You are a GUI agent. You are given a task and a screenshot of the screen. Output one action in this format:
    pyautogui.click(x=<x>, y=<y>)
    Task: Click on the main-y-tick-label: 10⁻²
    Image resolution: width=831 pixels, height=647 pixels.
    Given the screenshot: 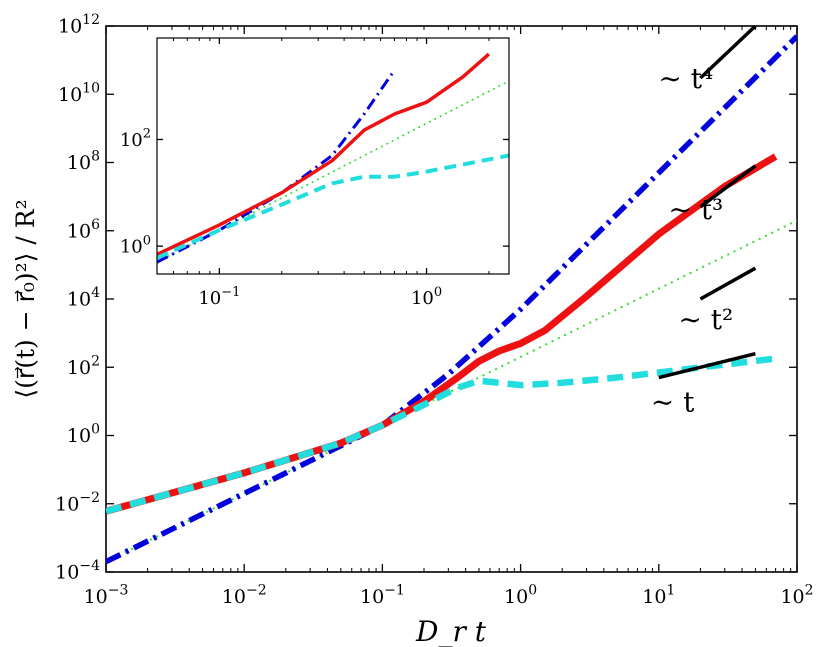 What is the action you would take?
    pyautogui.click(x=77, y=503)
    